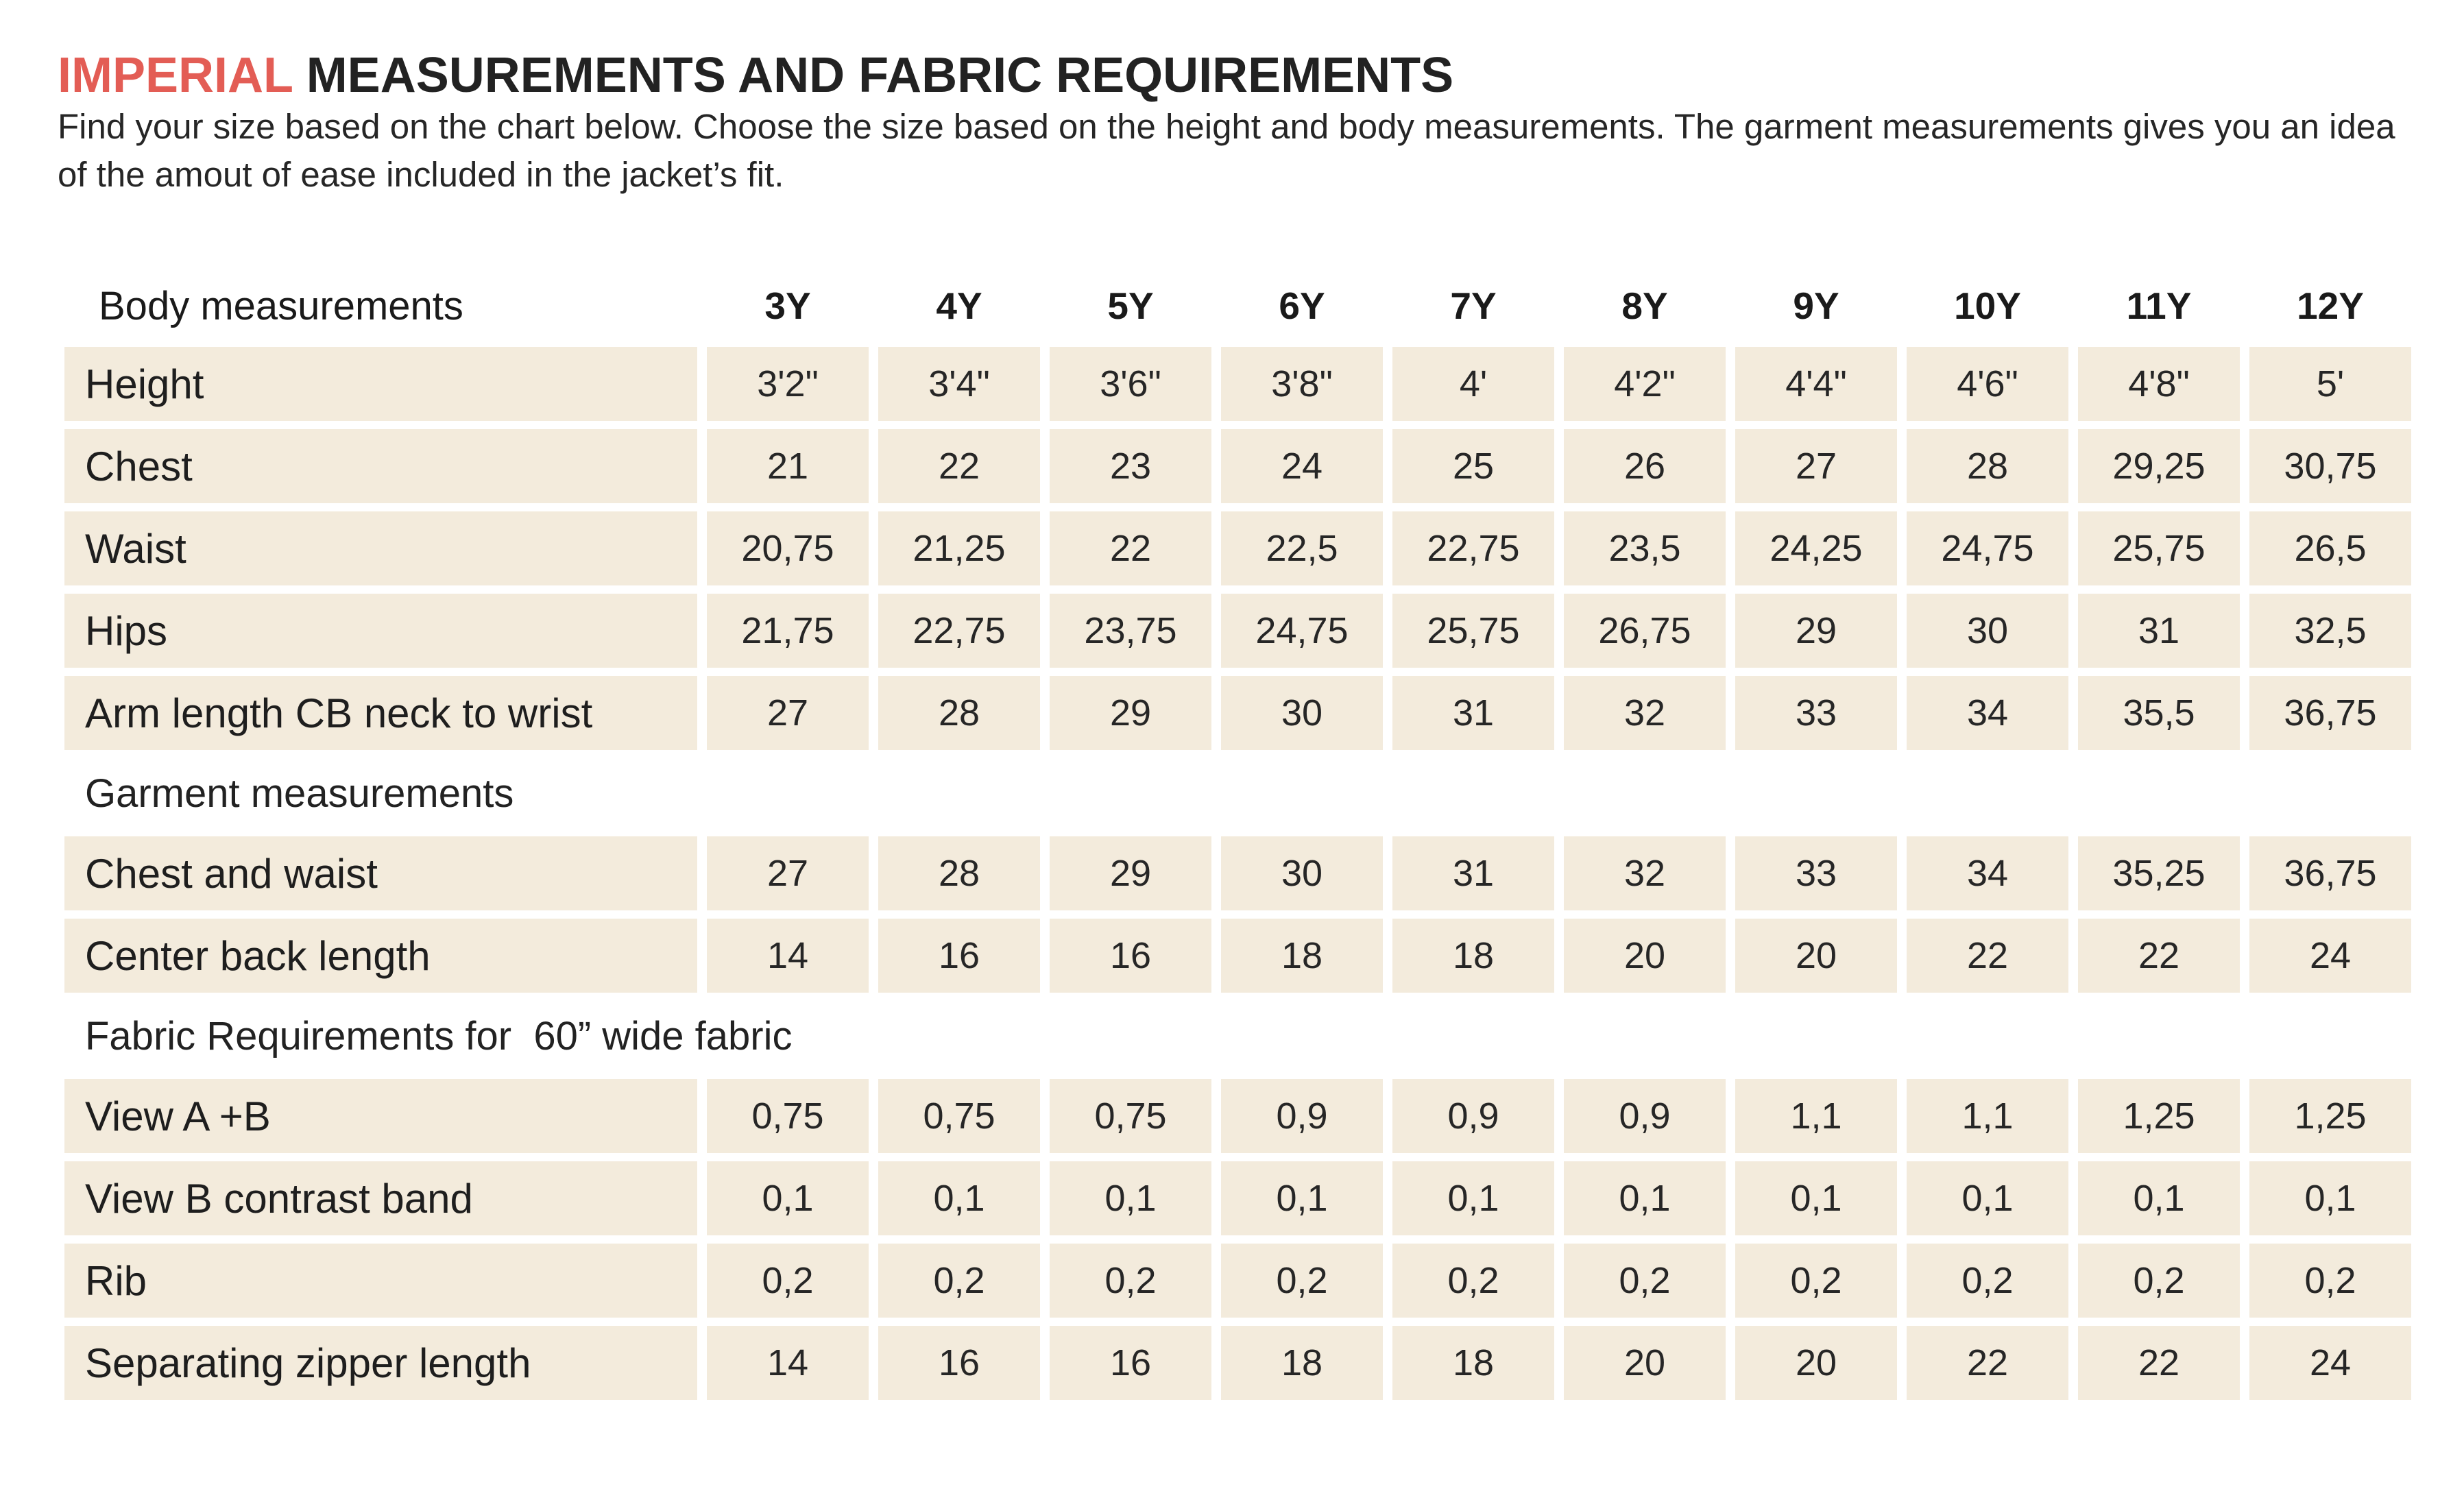 Image resolution: width=2464 pixels, height=1489 pixels. I want to click on table-cell: 3'4", so click(959, 384).